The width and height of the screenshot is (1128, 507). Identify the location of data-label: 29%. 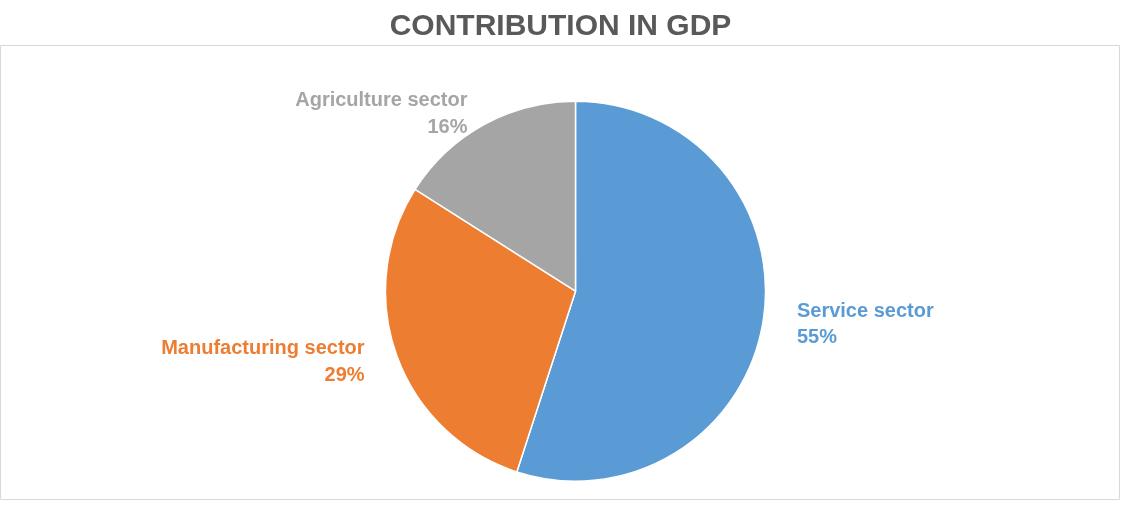
(344, 373).